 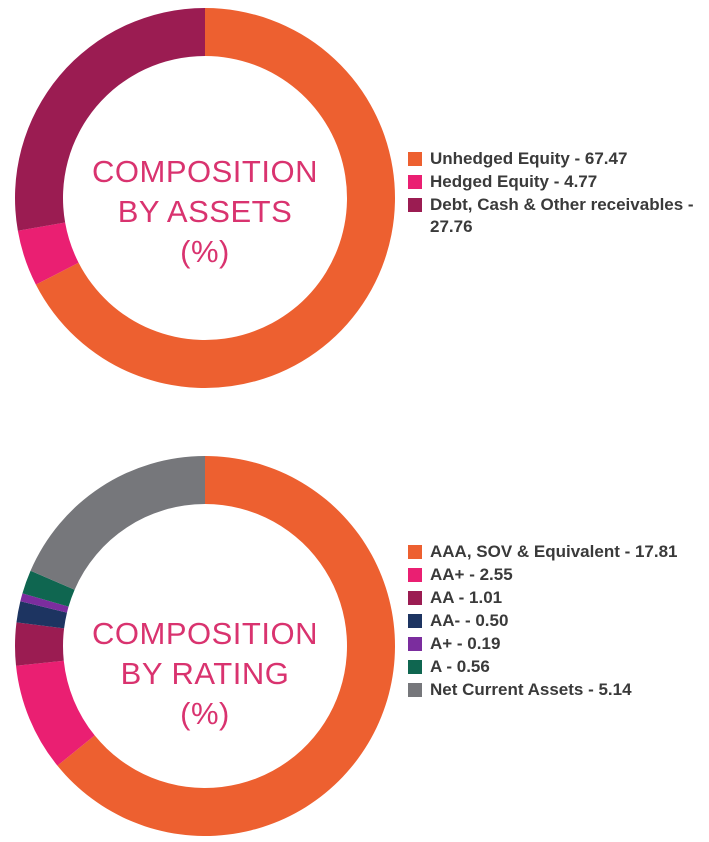 What do you see at coordinates (110, 119) in the screenshot?
I see `slice-debt-cash-other-receivables` at bounding box center [110, 119].